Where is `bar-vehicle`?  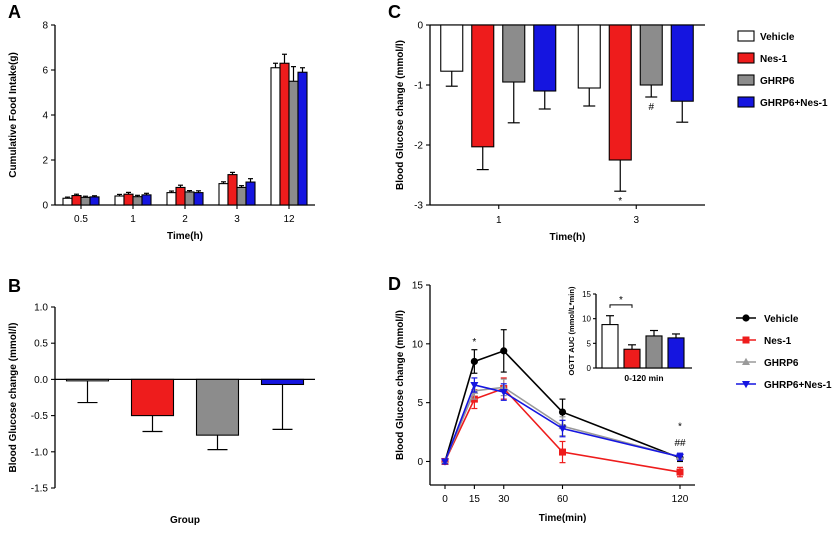
bar-vehicle is located at coordinates (87, 380).